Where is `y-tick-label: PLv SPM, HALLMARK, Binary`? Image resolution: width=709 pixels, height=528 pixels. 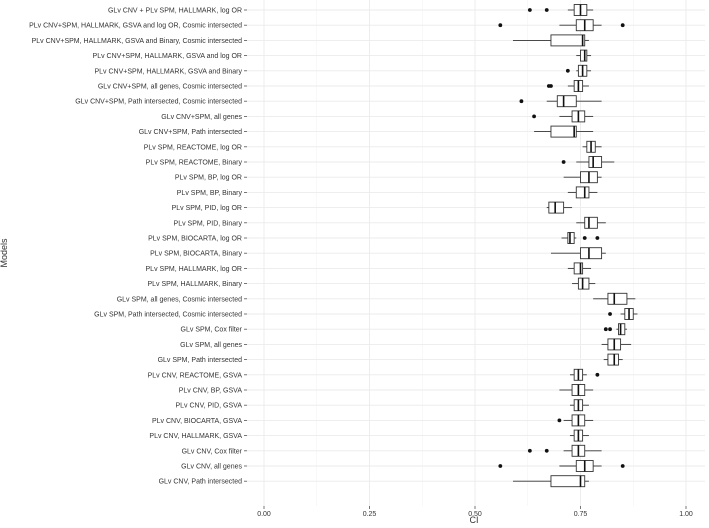 y-tick-label: PLv SPM, HALLMARK, Binary is located at coordinates (194, 284).